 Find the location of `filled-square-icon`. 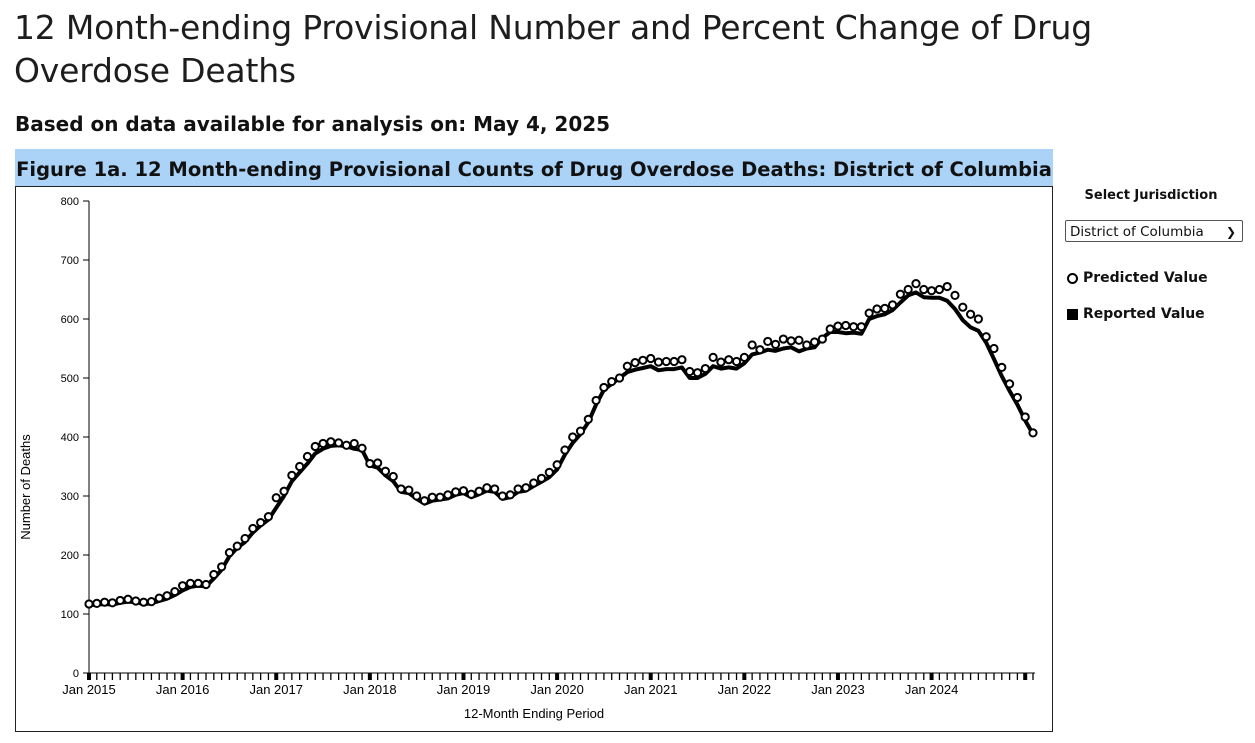

filled-square-icon is located at coordinates (1072, 314).